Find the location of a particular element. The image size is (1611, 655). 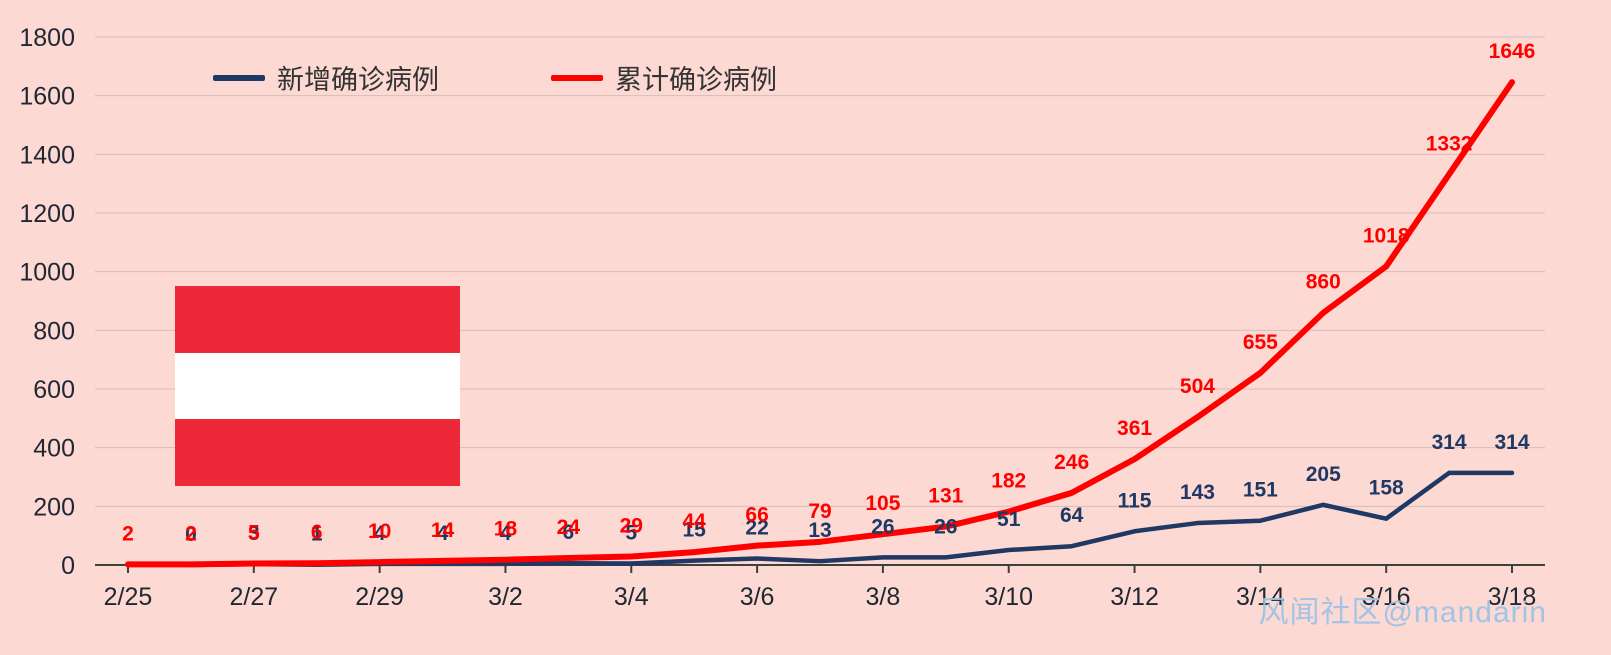

data-label-series-1: 44 is located at coordinates (695, 521).